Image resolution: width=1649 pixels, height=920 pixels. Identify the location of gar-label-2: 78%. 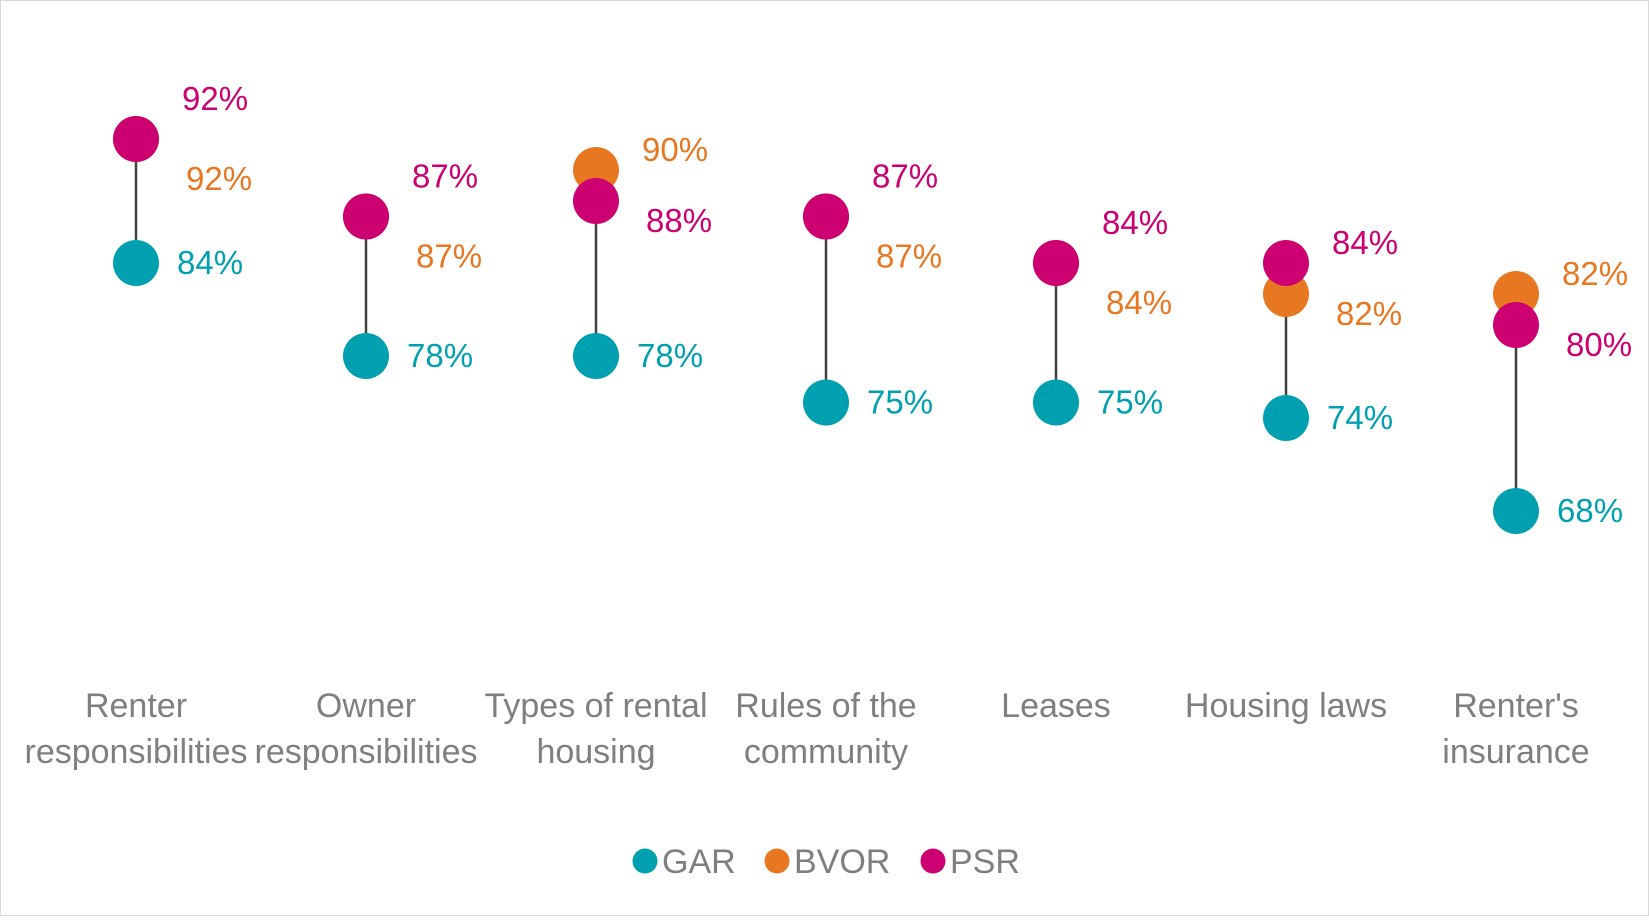
(670, 355).